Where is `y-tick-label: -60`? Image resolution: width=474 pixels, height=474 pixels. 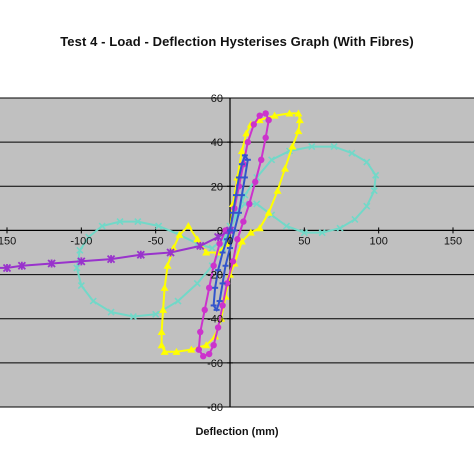
y-tick-label: -60 is located at coordinates (215, 364).